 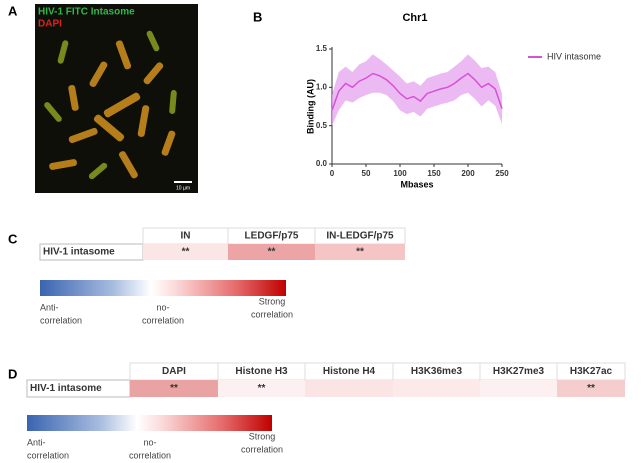 I want to click on column-header: H3K27ac, so click(x=591, y=371).